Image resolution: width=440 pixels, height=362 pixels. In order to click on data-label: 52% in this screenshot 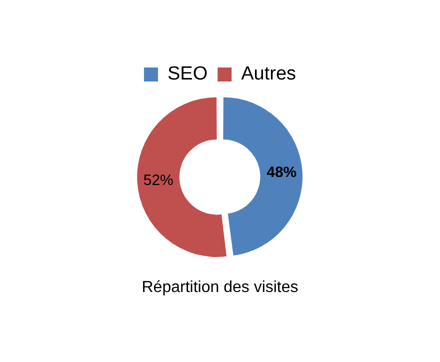, I will do `click(158, 180)`.